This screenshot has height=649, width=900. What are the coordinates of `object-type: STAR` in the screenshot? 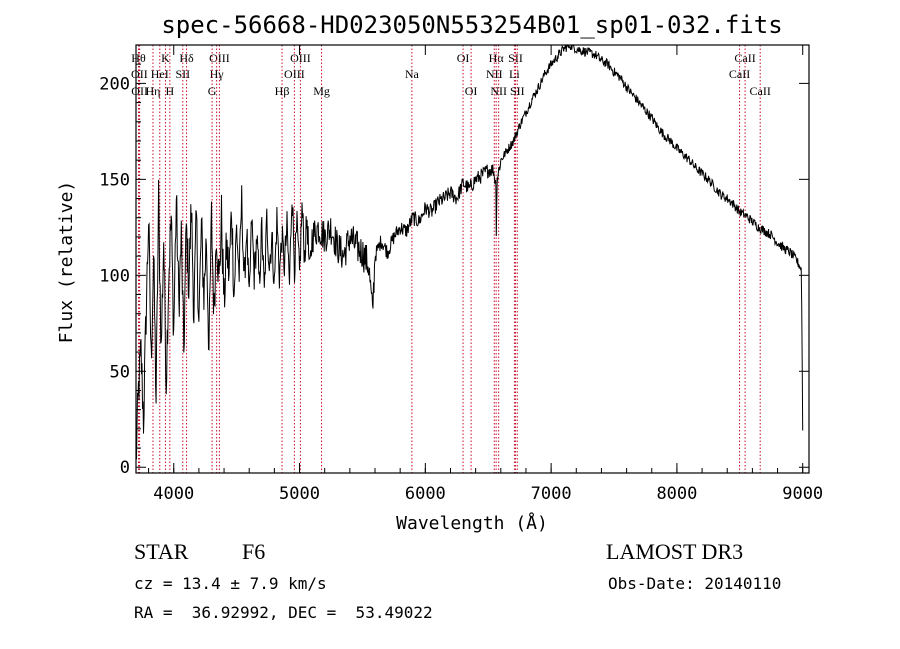 It's located at (161, 551).